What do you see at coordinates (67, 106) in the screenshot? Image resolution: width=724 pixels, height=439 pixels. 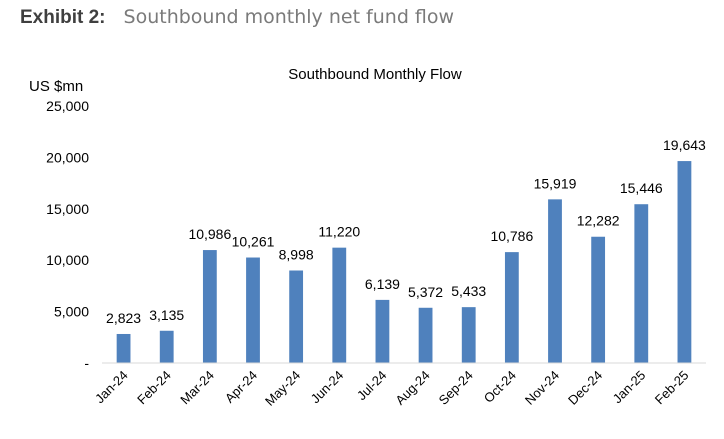 I see `y-tick-label: 25,000` at bounding box center [67, 106].